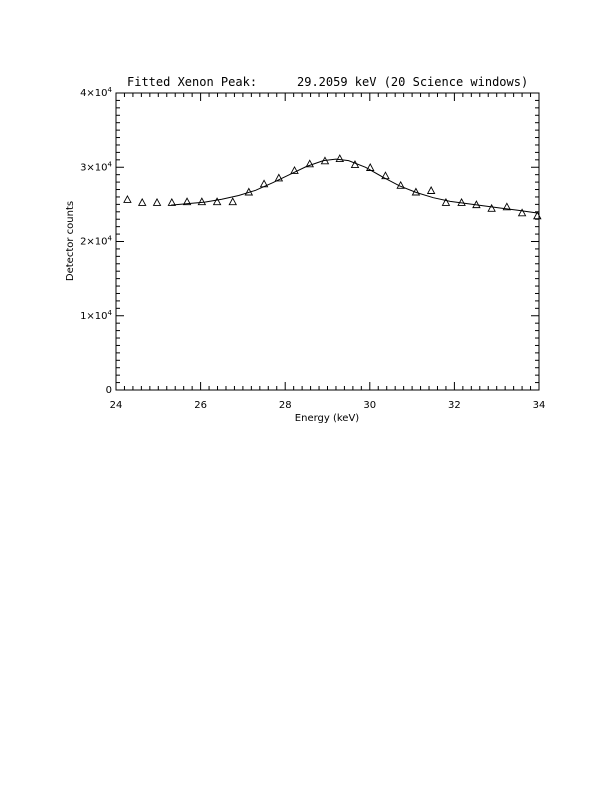 The height and width of the screenshot is (792, 612). What do you see at coordinates (539, 405) in the screenshot?
I see `x-tick-label: 34` at bounding box center [539, 405].